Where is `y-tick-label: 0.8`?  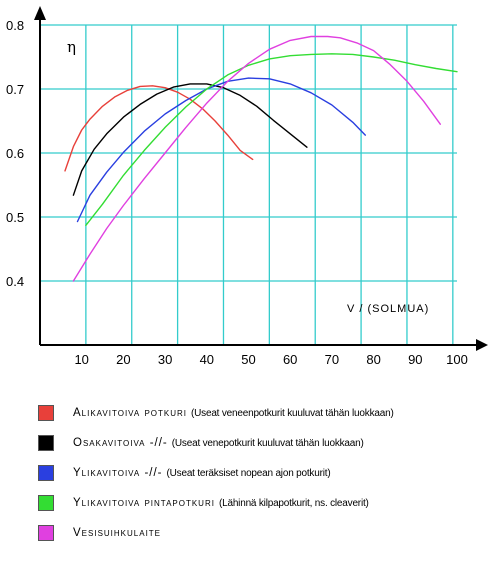
y-tick-label: 0.8 is located at coordinates (15, 25).